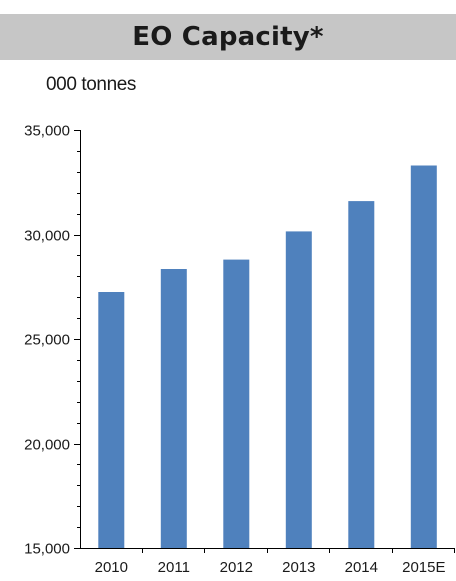 Image resolution: width=456 pixels, height=581 pixels. Describe the element at coordinates (91, 84) in the screenshot. I see `y-axis-unit-label: 000 tonnes` at that location.